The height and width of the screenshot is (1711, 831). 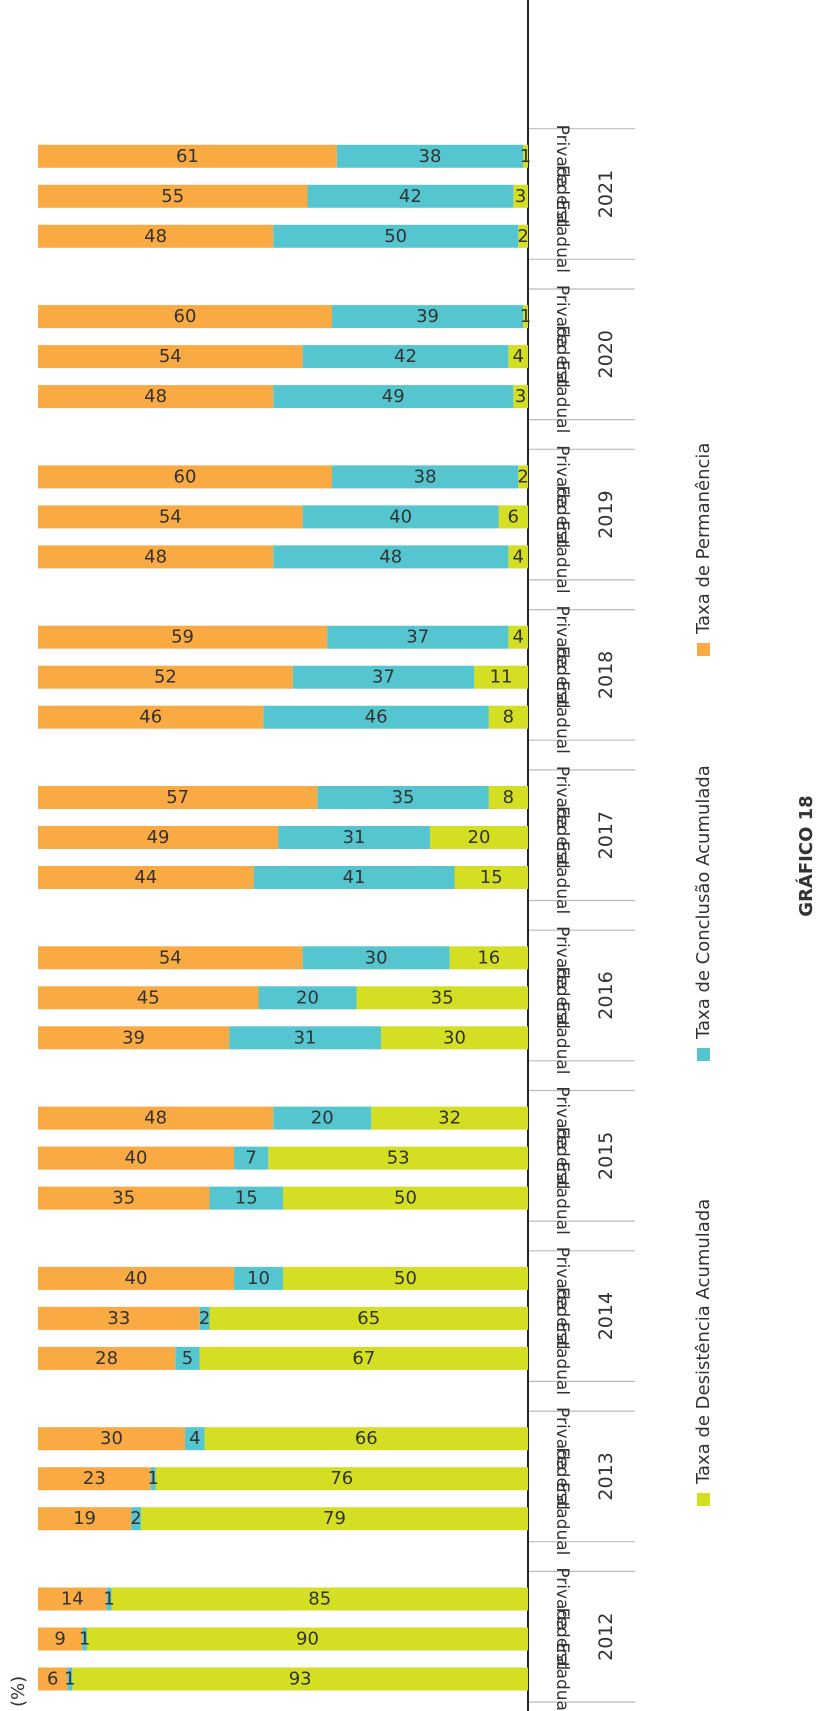 What do you see at coordinates (300, 1679) in the screenshot?
I see `data-label: 93` at bounding box center [300, 1679].